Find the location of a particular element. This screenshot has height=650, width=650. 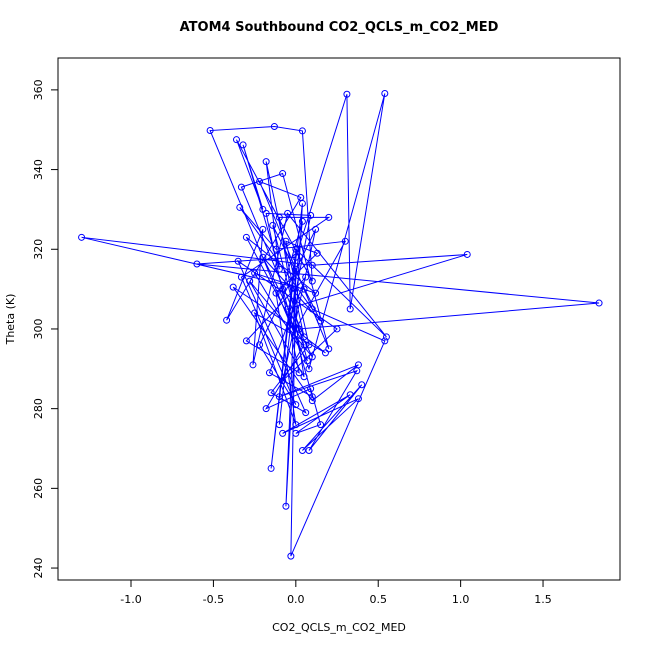

x-tick-label: -1.0 is located at coordinates (130, 599).